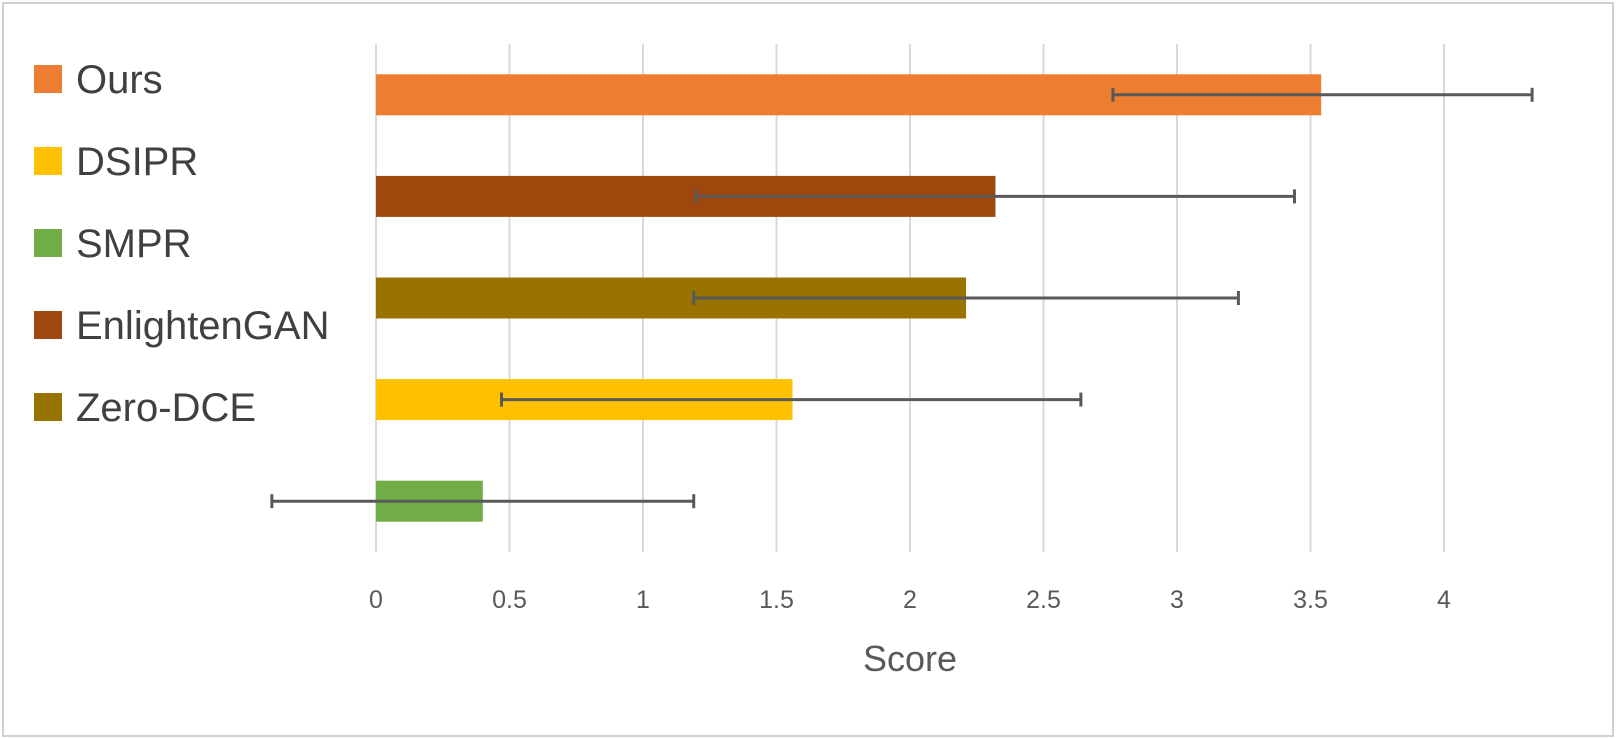 The width and height of the screenshot is (1616, 739). Describe the element at coordinates (776, 600) in the screenshot. I see `x-tick-label: 1.5` at that location.